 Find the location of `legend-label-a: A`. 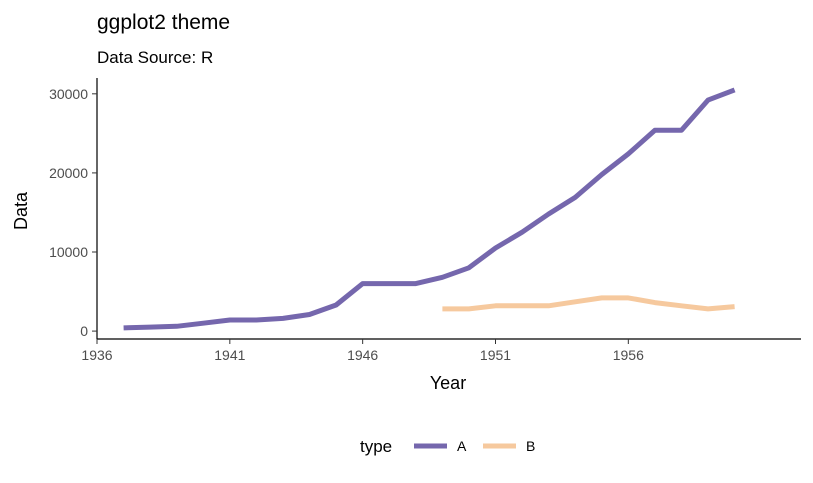

legend-label-a: A is located at coordinates (462, 446).